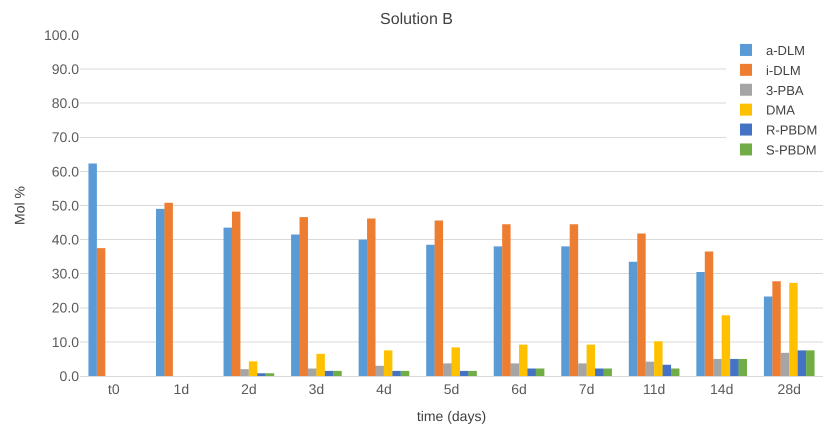  What do you see at coordinates (114, 388) in the screenshot?
I see `x-tick-label: t0` at bounding box center [114, 388].